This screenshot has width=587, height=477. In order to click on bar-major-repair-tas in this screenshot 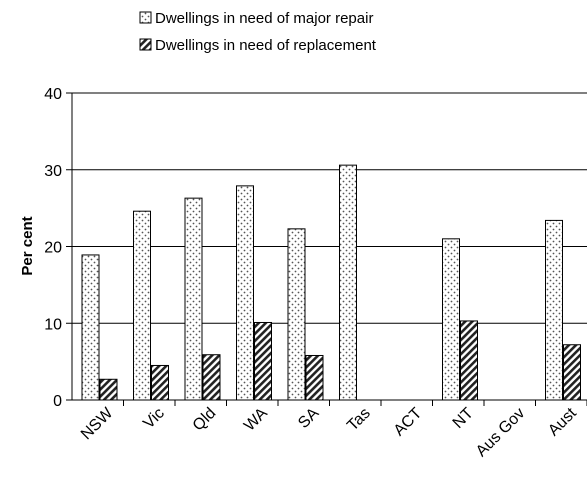, I will do `click(348, 282)`.